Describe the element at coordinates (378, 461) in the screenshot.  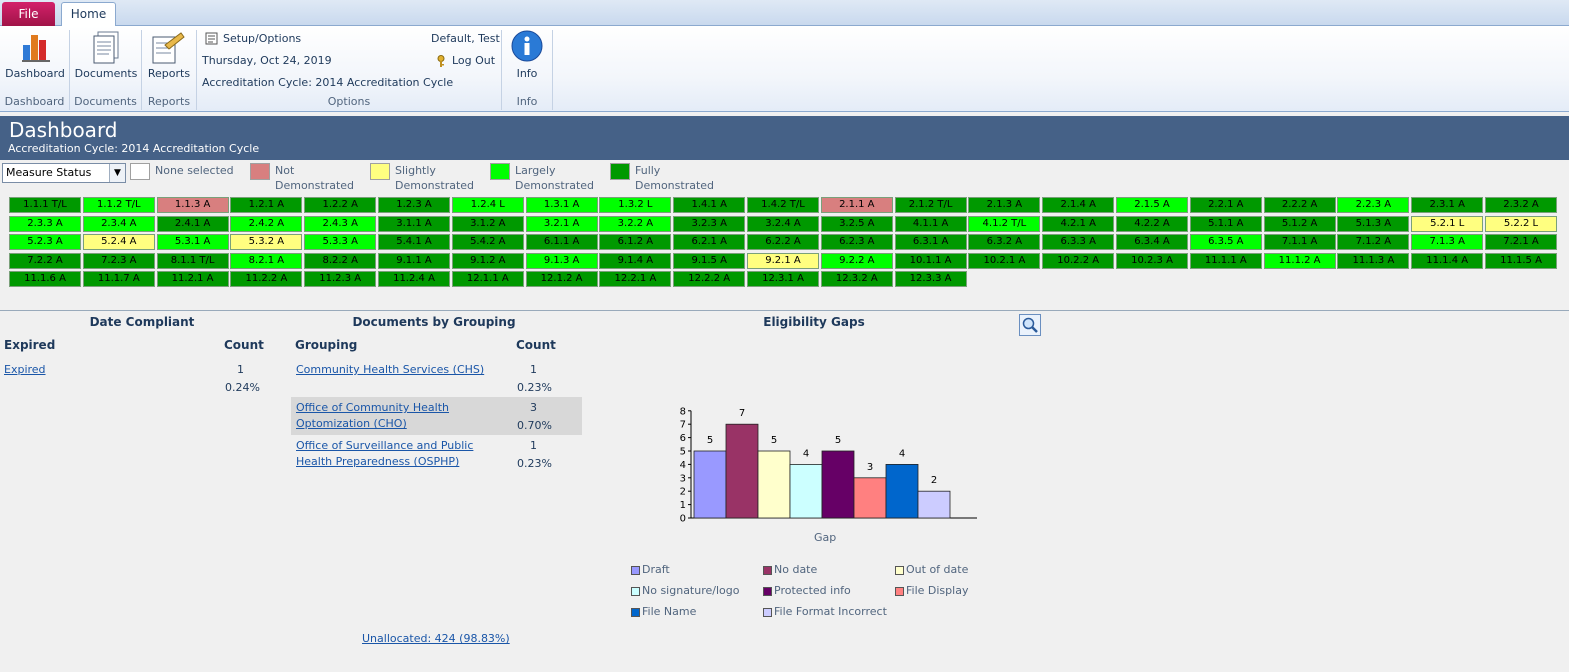
I see `grouping-link: Health Preparedness (OSPHP)` at that location.